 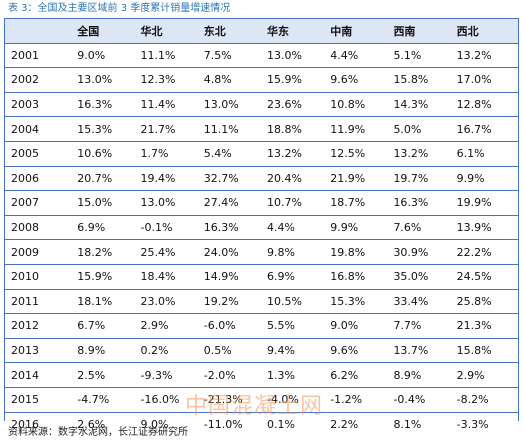 I want to click on growth-cell: -0.1%, so click(x=170, y=227).